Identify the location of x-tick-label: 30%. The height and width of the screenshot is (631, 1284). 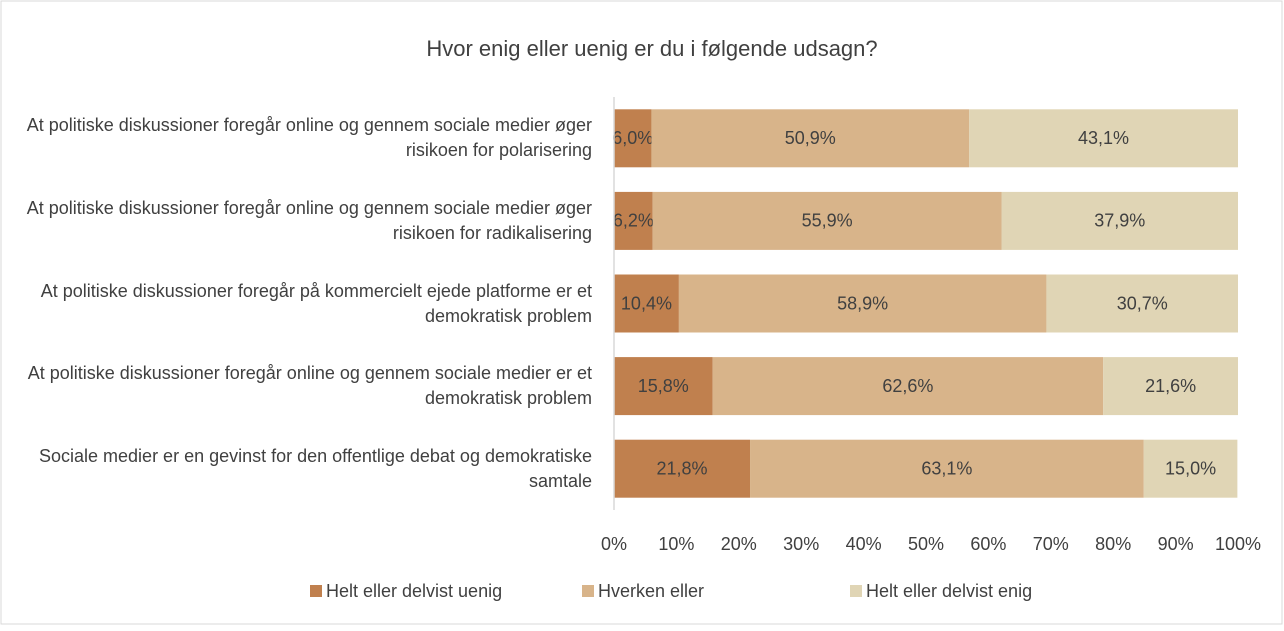
(801, 544).